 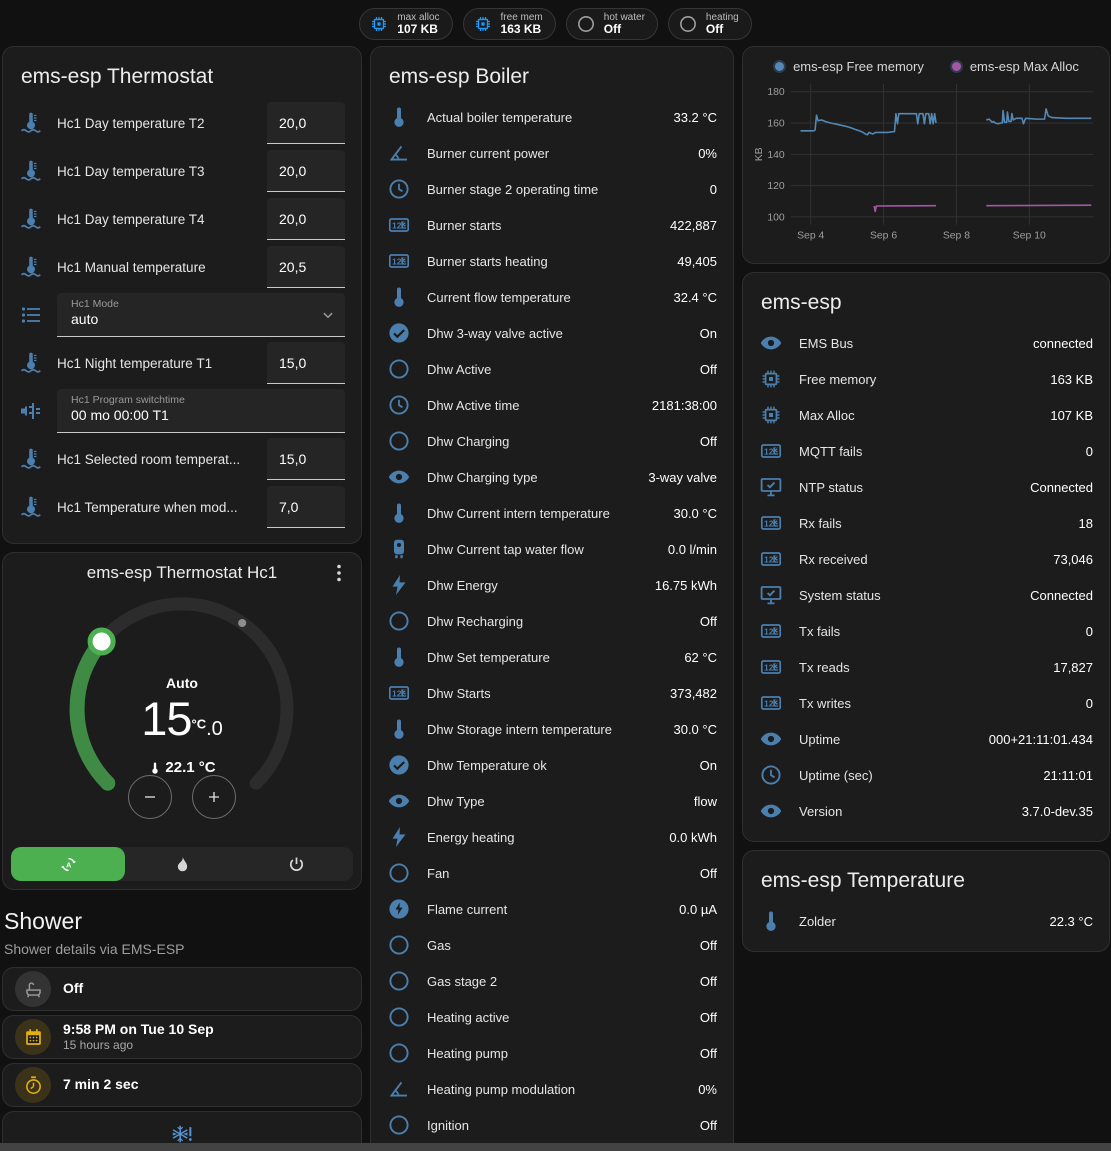 What do you see at coordinates (926, 811) in the screenshot?
I see `entity-row: Version 3.7.0-dev.35` at bounding box center [926, 811].